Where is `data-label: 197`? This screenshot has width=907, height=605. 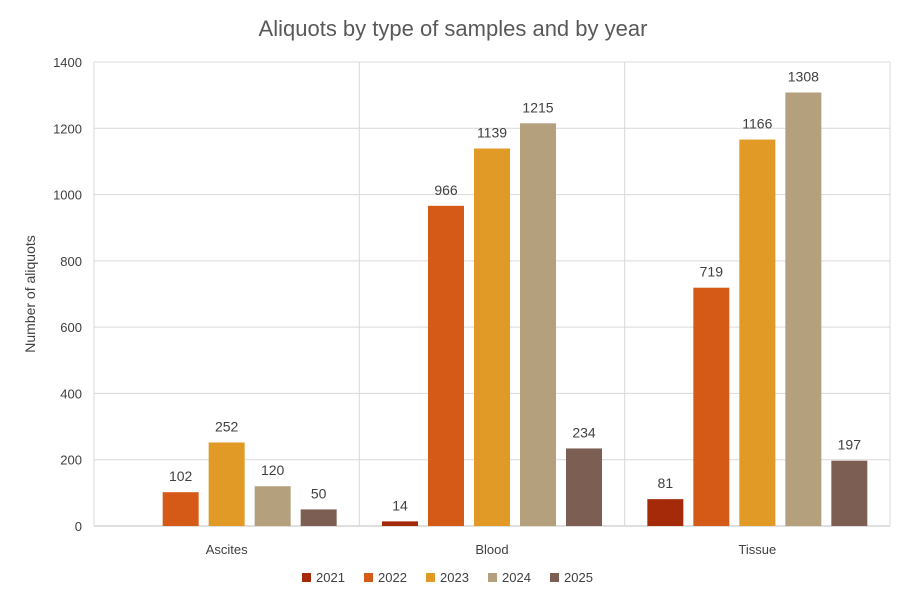
data-label: 197 is located at coordinates (850, 445).